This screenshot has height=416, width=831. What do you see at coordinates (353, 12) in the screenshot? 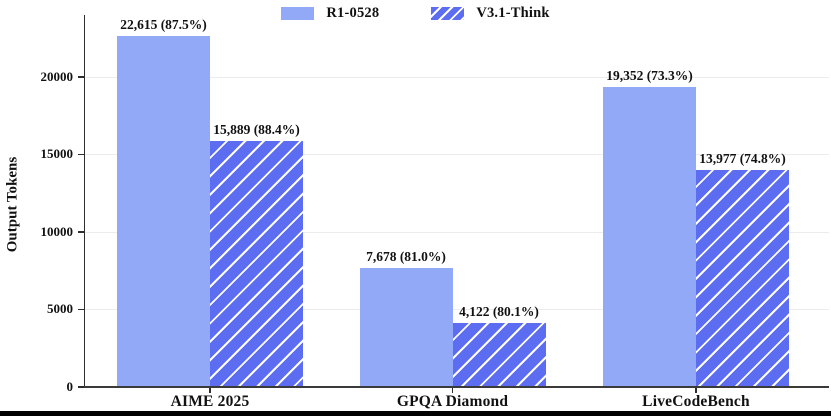
I see `legend-label-r1-0528: R1-0528` at bounding box center [353, 12].